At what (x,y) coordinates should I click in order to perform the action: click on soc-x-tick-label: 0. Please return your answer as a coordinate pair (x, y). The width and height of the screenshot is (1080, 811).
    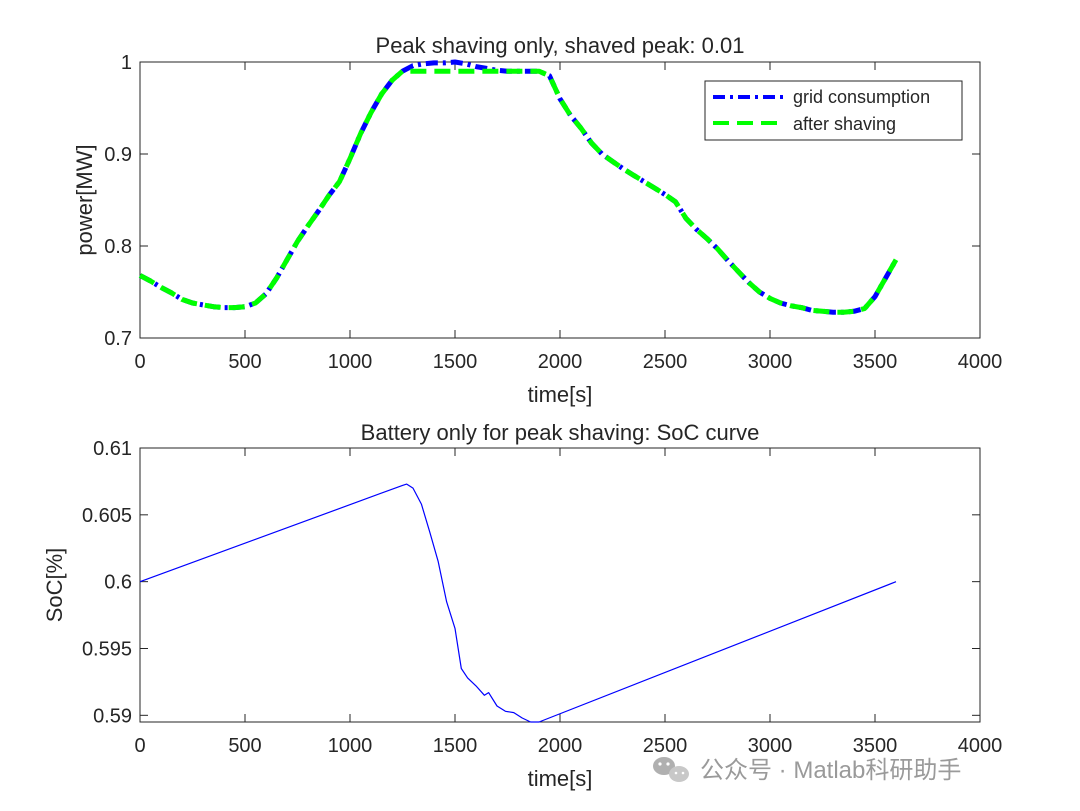
    Looking at the image, I should click on (139, 746).